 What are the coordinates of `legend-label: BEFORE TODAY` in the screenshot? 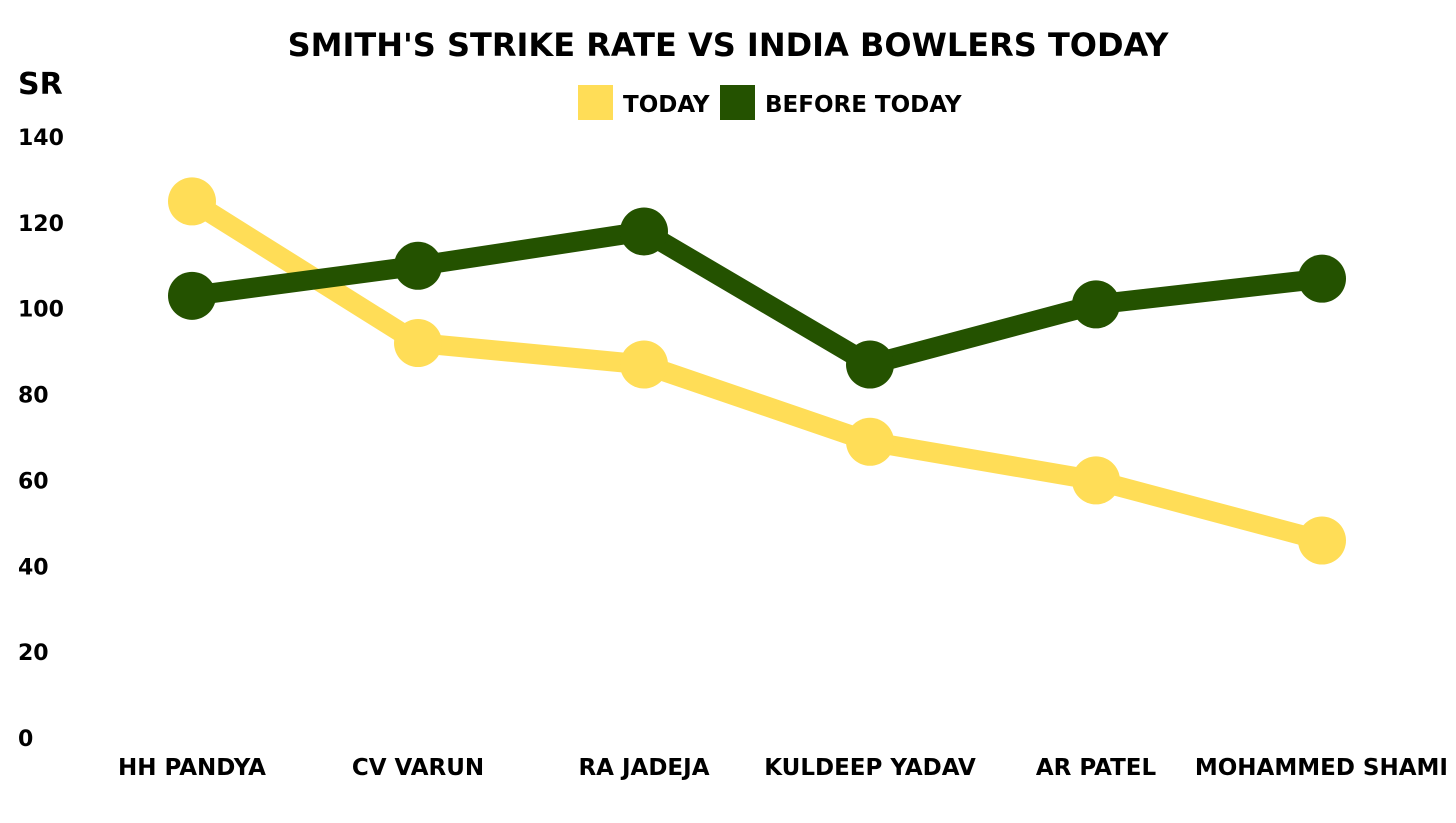 It's located at (863, 105).